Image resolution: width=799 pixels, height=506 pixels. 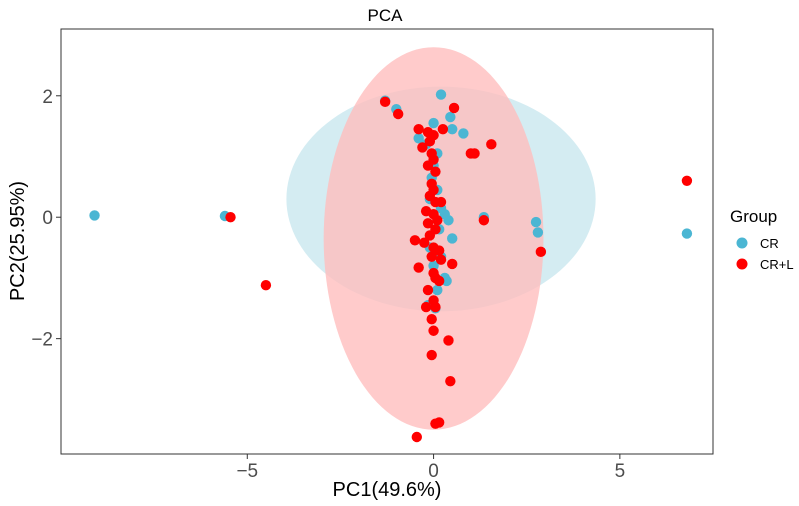 I want to click on y-axis-label: PC2(25.95%), so click(x=18, y=241).